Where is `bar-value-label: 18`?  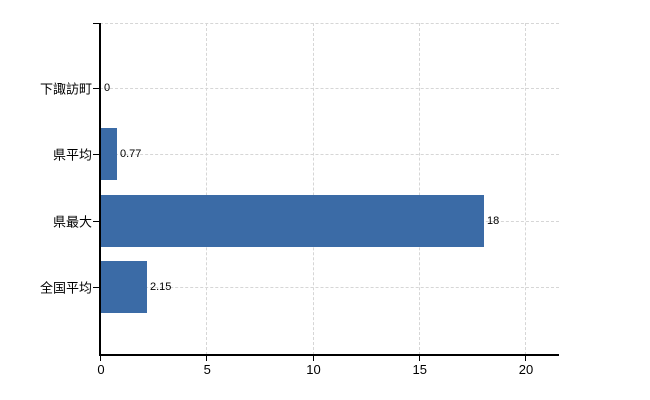 bar-value-label: 18 is located at coordinates (493, 221).